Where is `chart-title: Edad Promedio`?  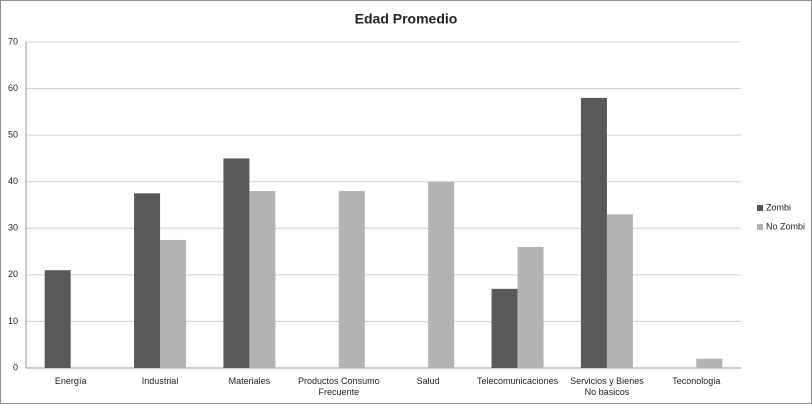 chart-title: Edad Promedio is located at coordinates (406, 19).